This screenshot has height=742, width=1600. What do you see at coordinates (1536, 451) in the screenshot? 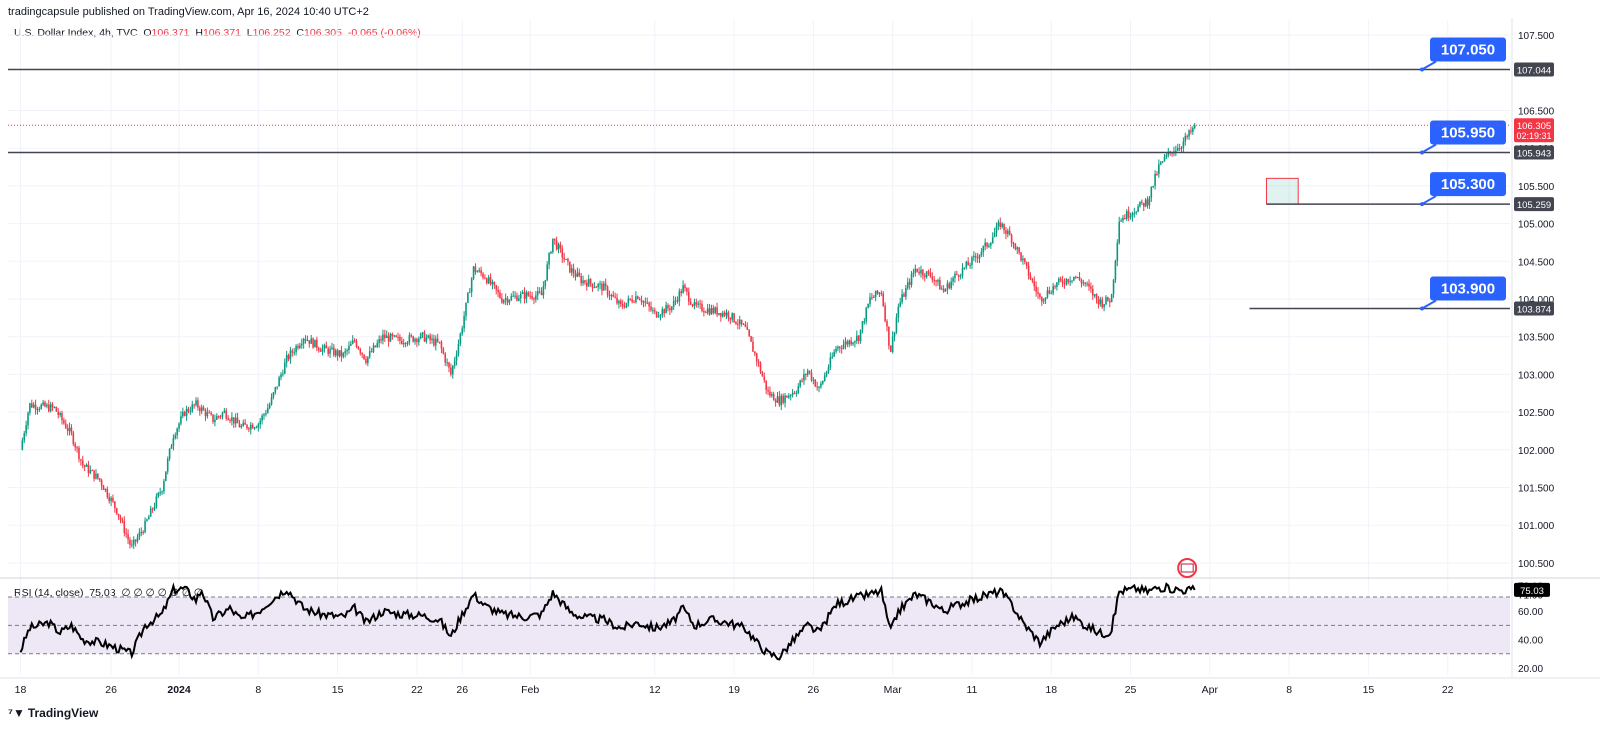
I see `y-tick-label: 102.000` at bounding box center [1536, 451].